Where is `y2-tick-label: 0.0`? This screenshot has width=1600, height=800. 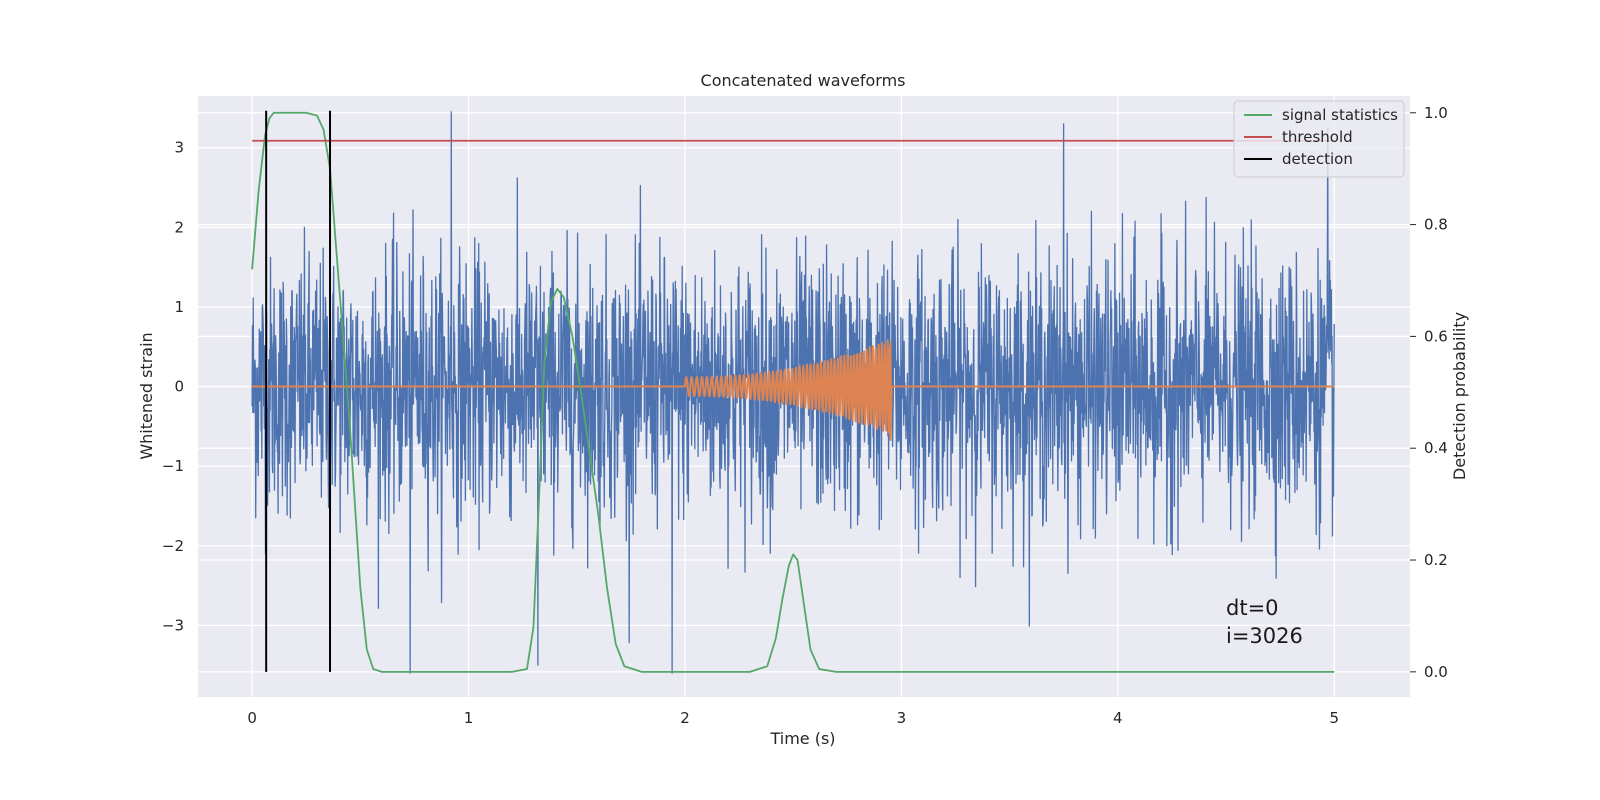
y2-tick-label: 0.0 is located at coordinates (1436, 672).